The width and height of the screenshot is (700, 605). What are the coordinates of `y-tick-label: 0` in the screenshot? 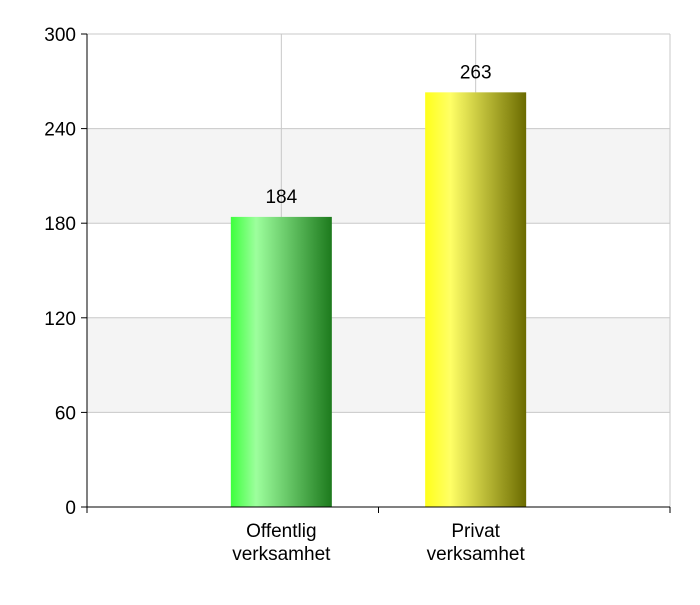 It's located at (70, 508).